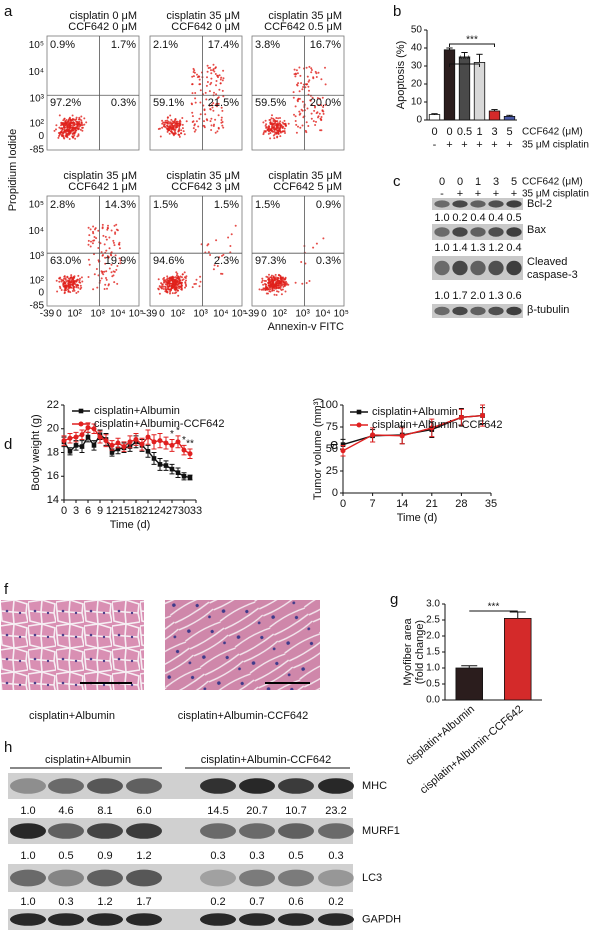 The height and width of the screenshot is (932, 600). Describe the element at coordinates (477, 218) in the screenshot. I see `band-quantity: 0.4` at that location.